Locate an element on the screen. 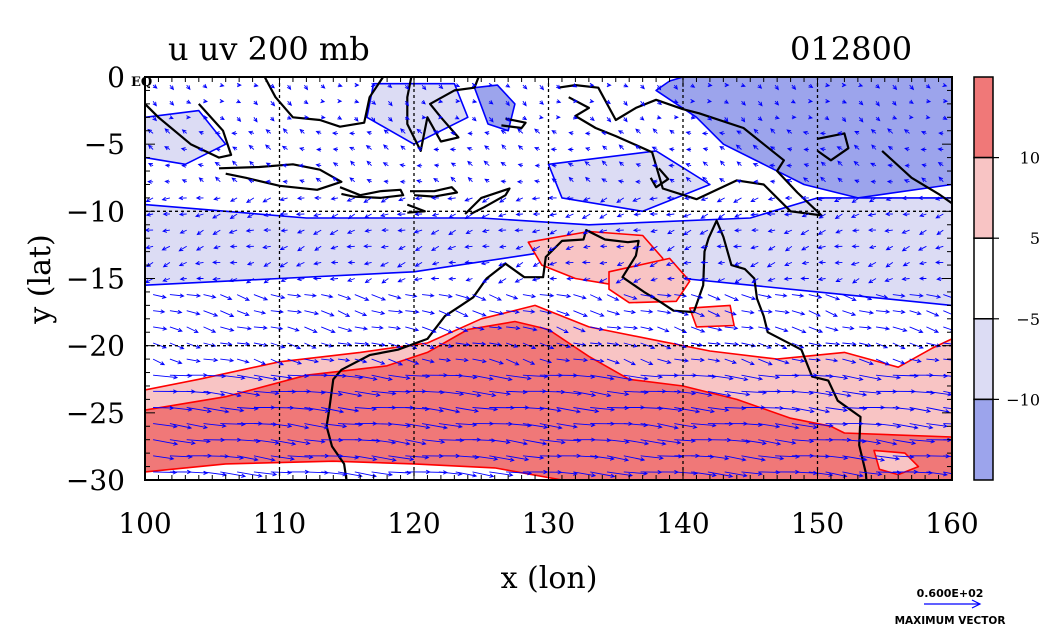 This screenshot has height=631, width=1056. y-axis-label: y (lat) is located at coordinates (40, 279).